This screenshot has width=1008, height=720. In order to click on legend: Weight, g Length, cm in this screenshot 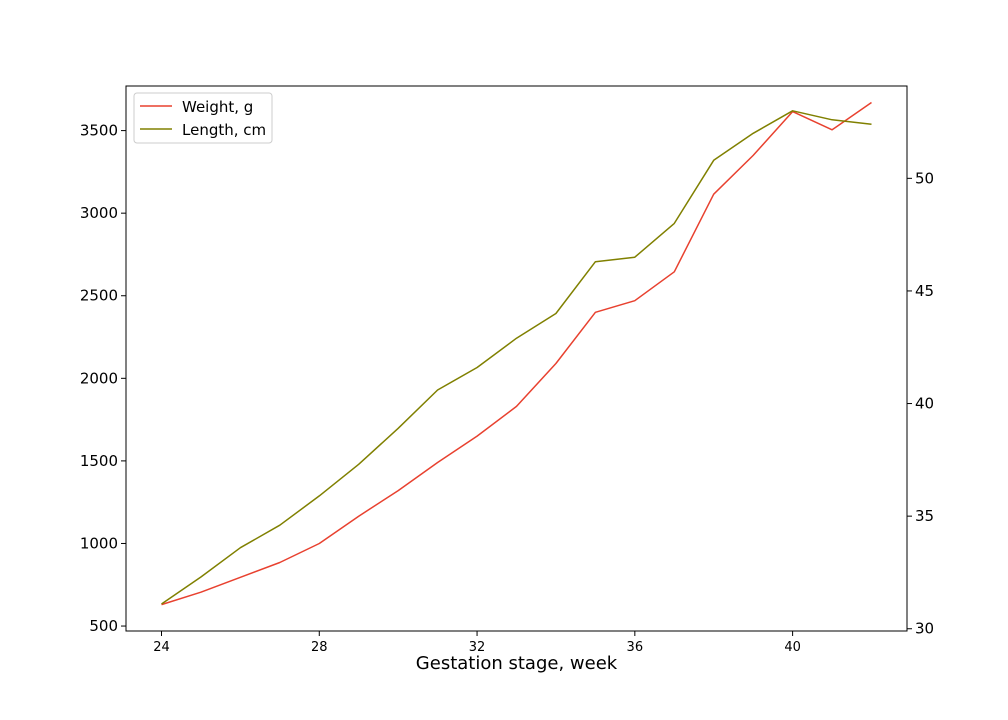, I will do `click(203, 118)`.